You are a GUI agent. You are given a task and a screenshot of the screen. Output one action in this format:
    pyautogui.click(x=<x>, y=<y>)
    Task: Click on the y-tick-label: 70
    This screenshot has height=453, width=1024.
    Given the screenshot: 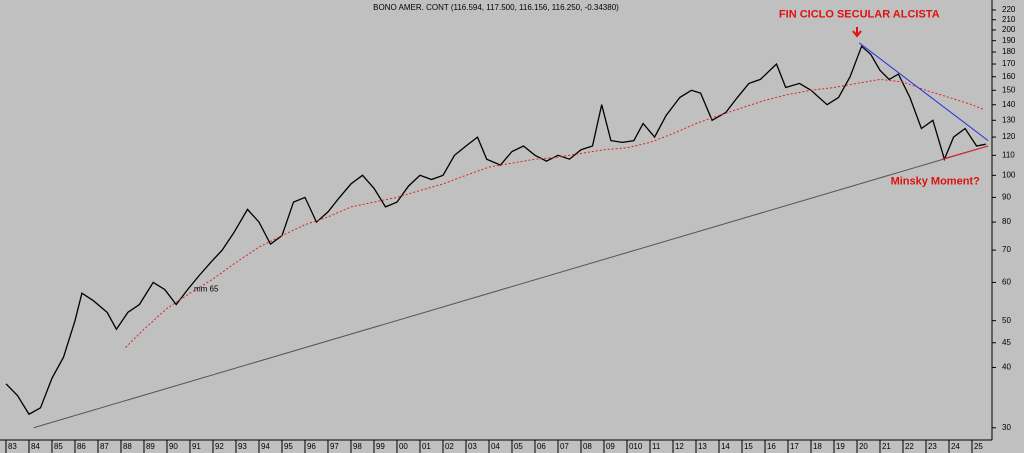 What is the action you would take?
    pyautogui.click(x=1006, y=249)
    